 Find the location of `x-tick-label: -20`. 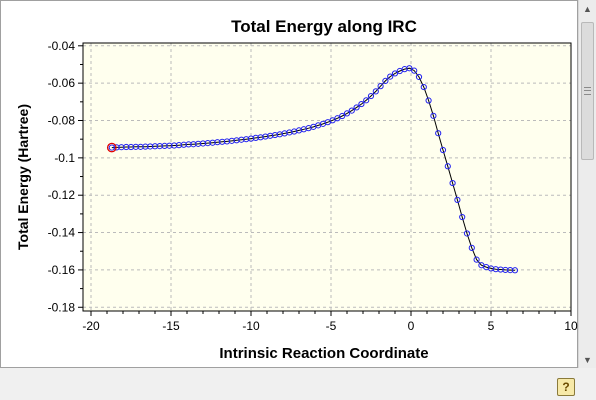

x-tick-label: -20 is located at coordinates (91, 326).